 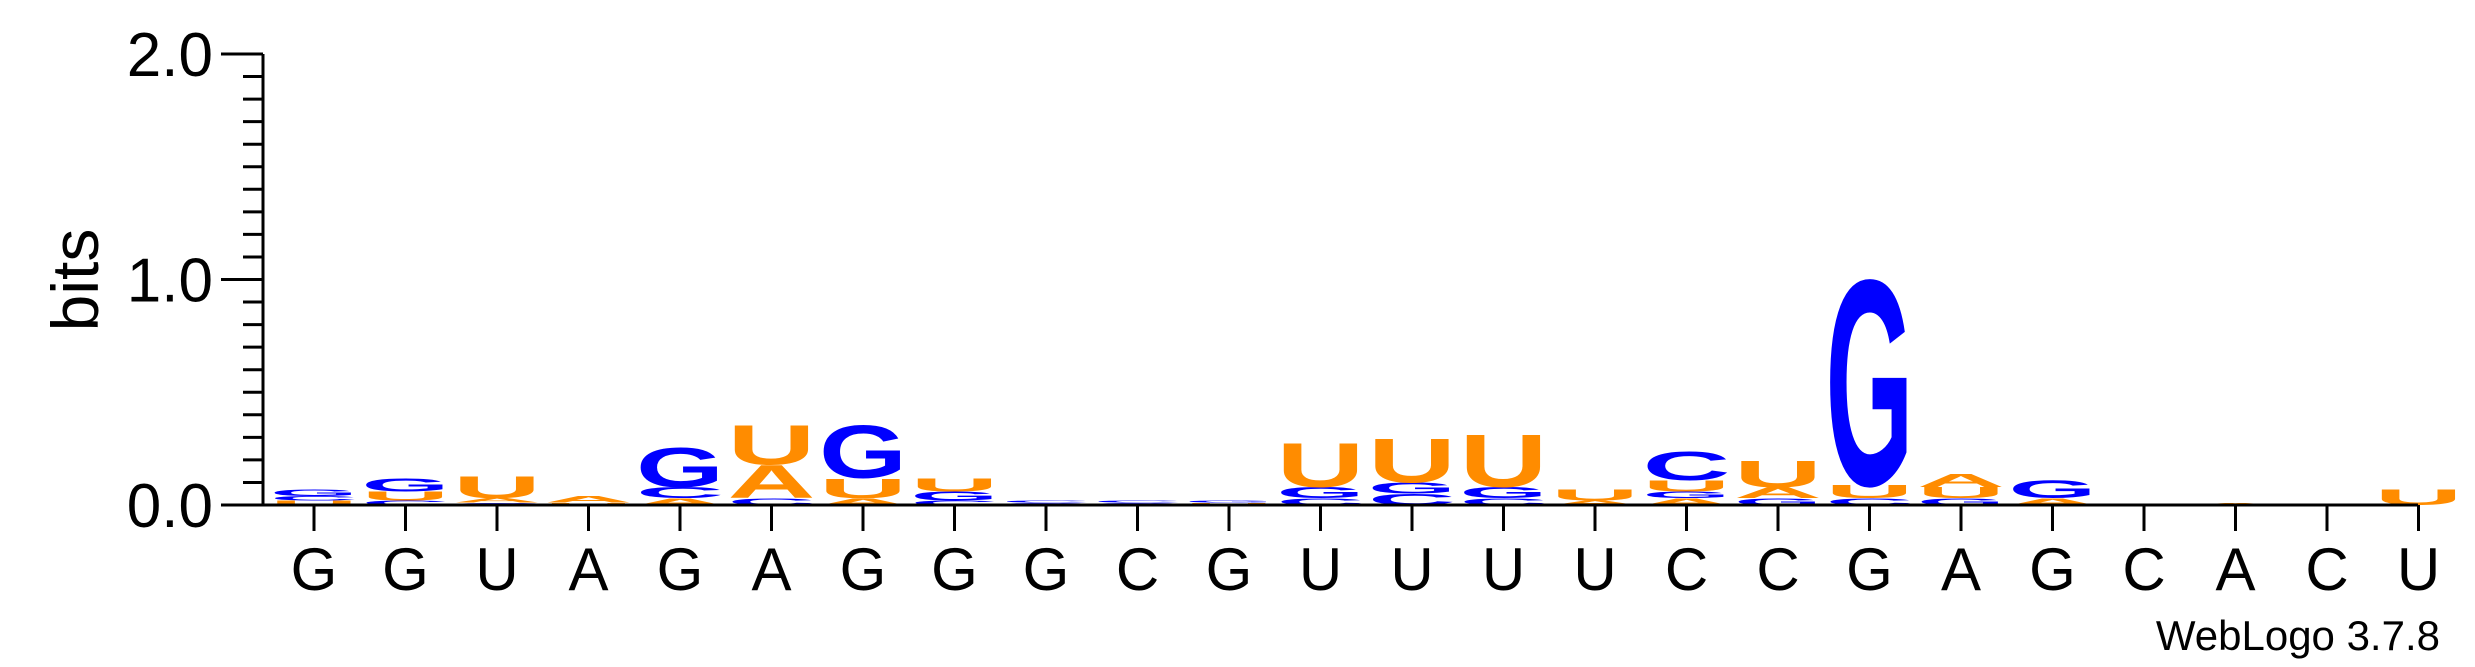 What do you see at coordinates (75, 280) in the screenshot?
I see `y-axis-label: bits` at bounding box center [75, 280].